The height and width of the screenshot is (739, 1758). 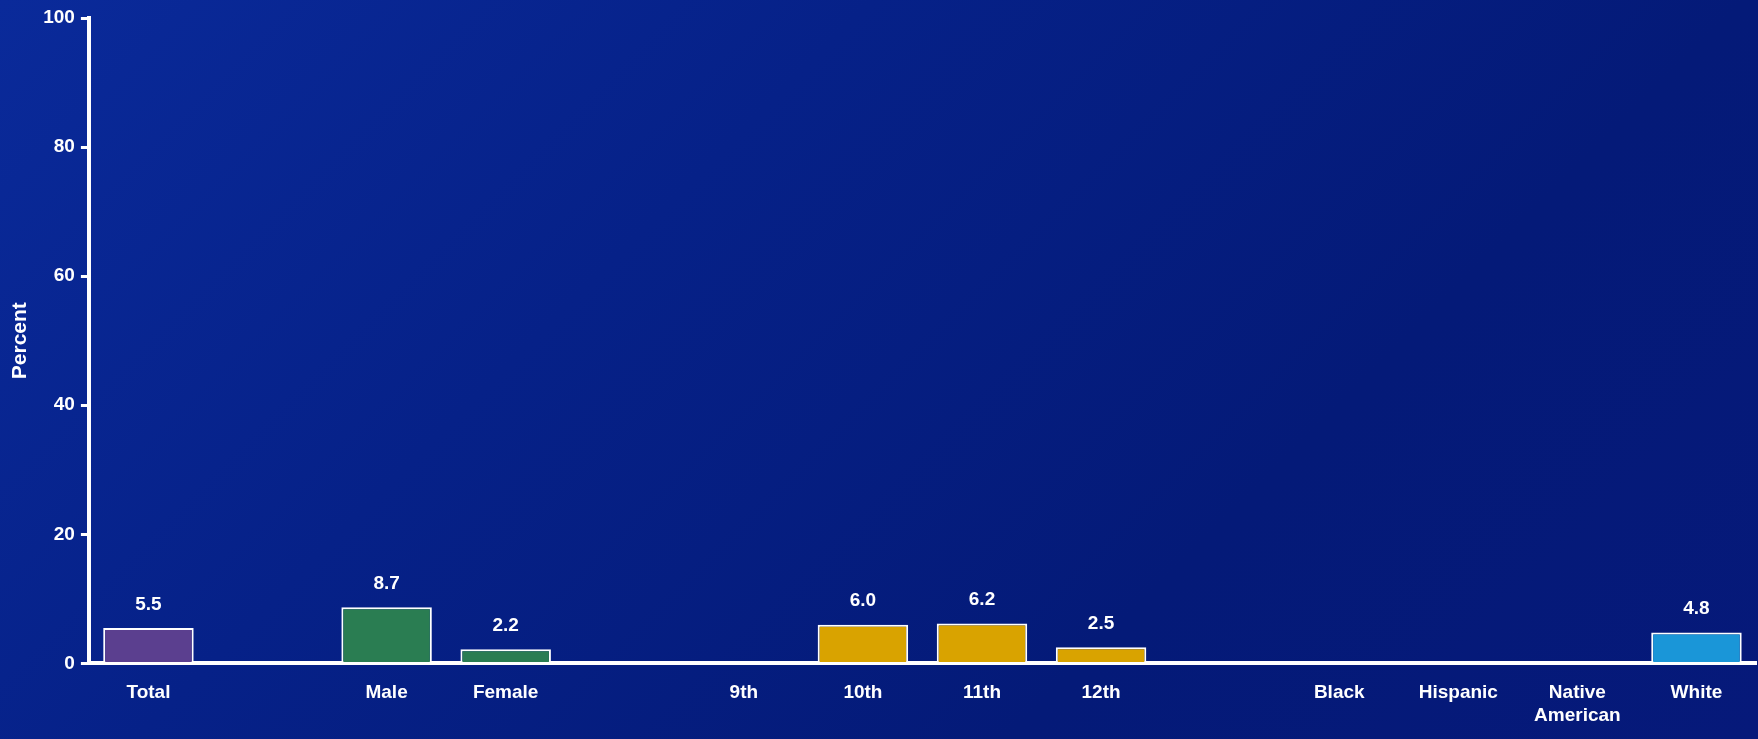 I want to click on y-tick-label: 100, so click(x=59, y=17).